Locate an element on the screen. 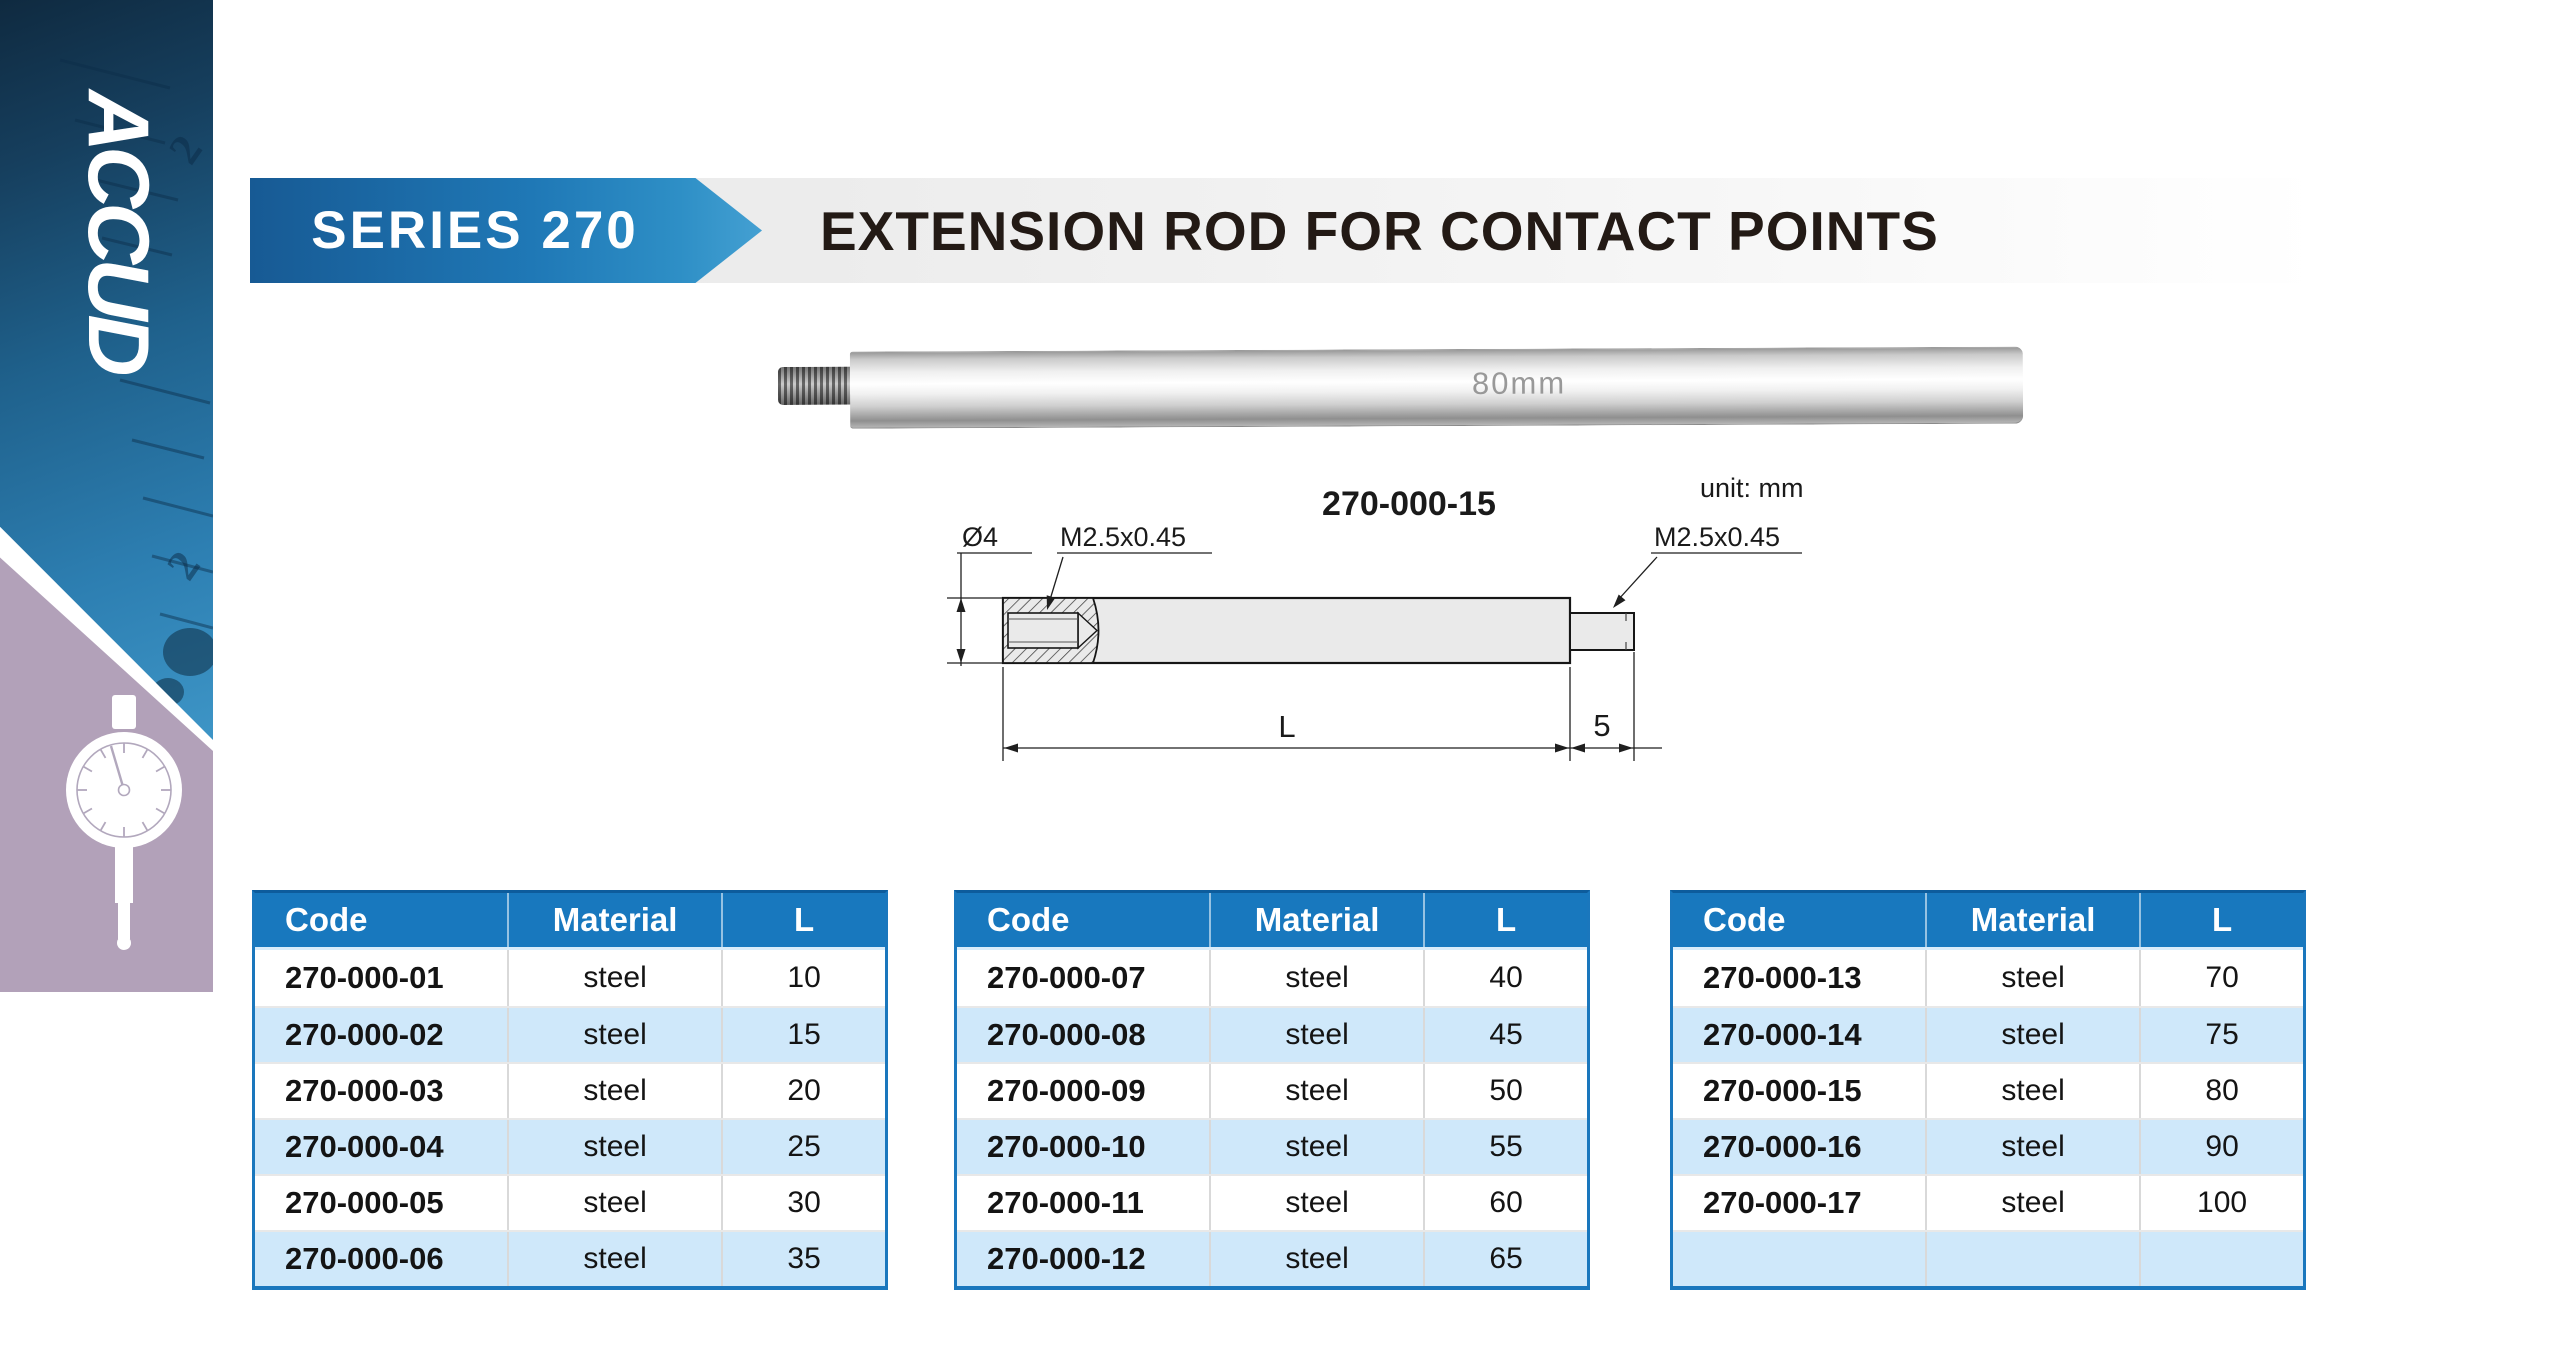 The height and width of the screenshot is (1358, 2551). table-row is located at coordinates (1988, 1258).